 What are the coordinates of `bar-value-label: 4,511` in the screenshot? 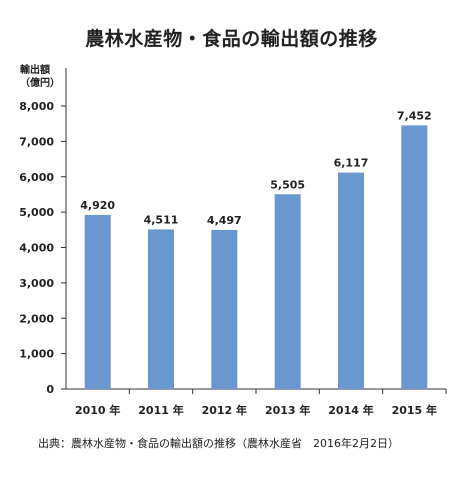 It's located at (161, 219).